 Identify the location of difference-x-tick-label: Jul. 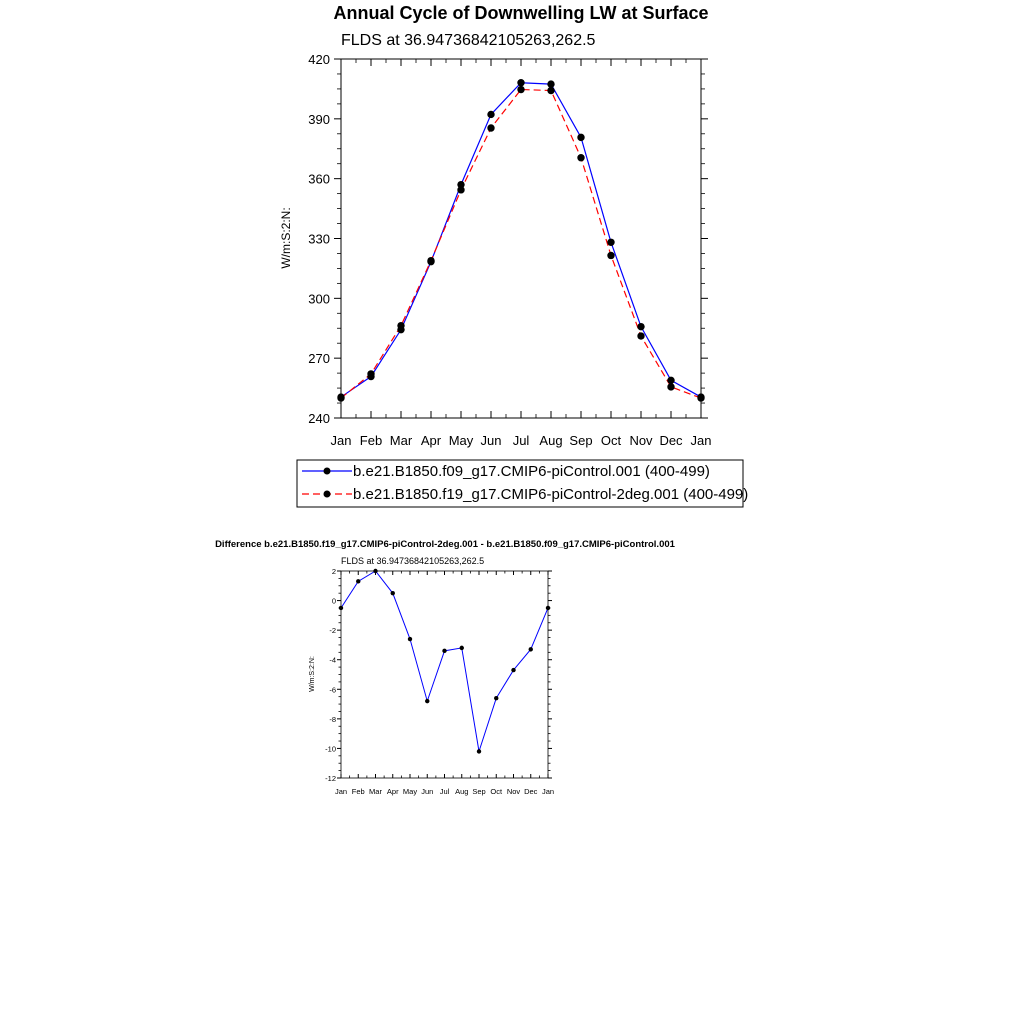
(445, 791).